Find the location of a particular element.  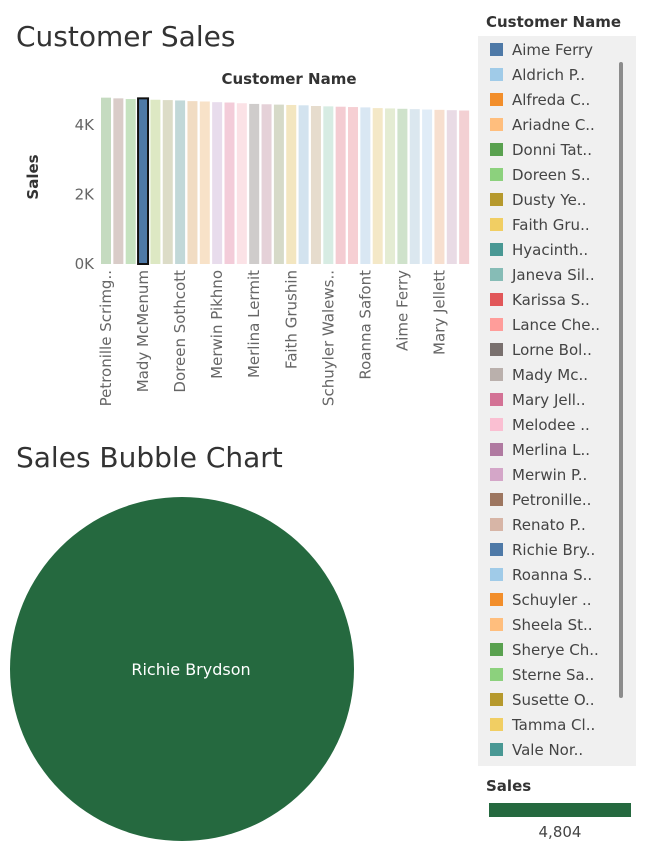

legend-label: Sherye Ch.. is located at coordinates (555, 649).